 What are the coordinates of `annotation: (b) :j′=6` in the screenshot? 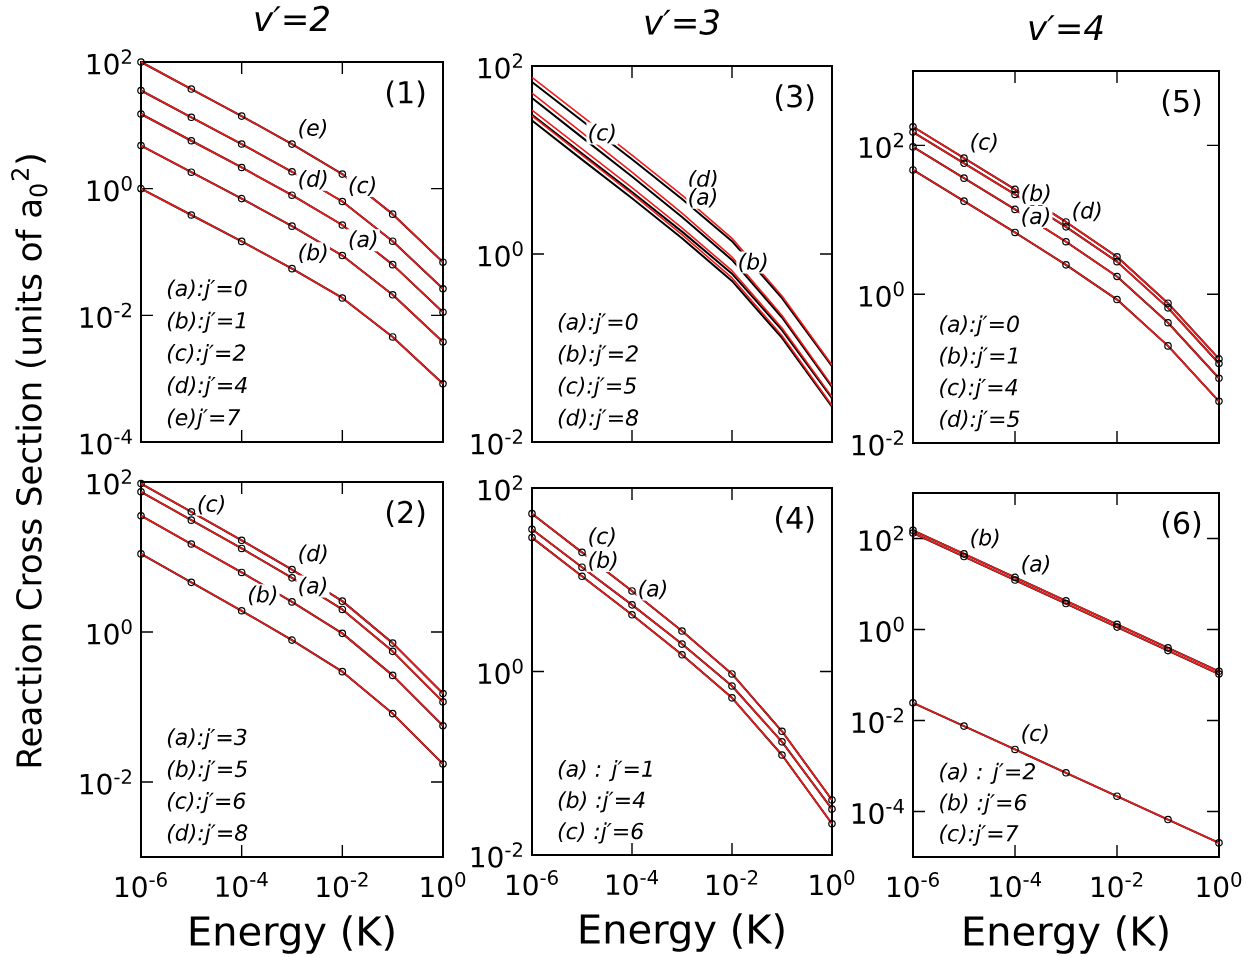 It's located at (983, 804).